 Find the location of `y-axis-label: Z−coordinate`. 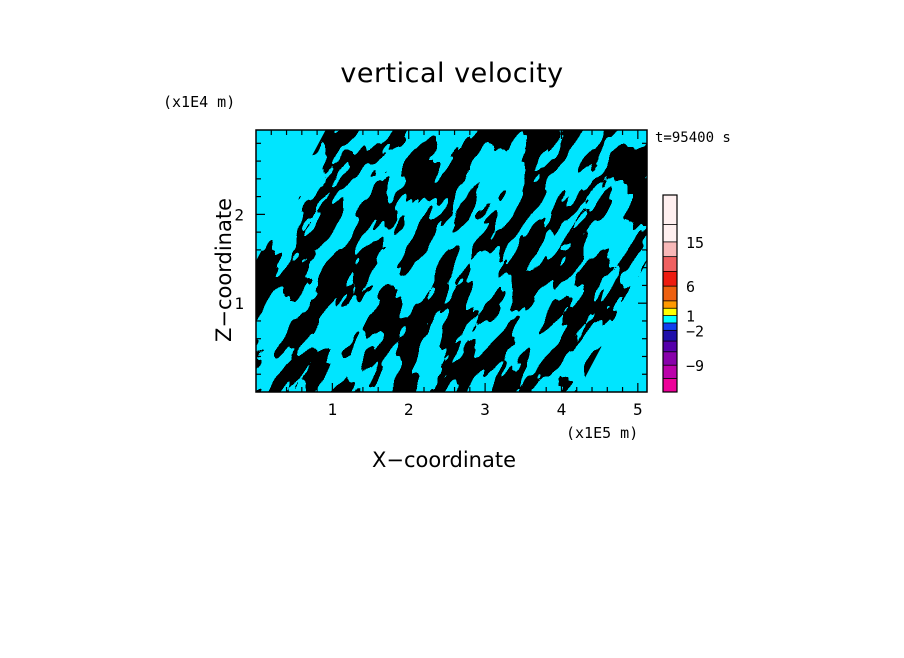

y-axis-label: Z−coordinate is located at coordinates (224, 270).